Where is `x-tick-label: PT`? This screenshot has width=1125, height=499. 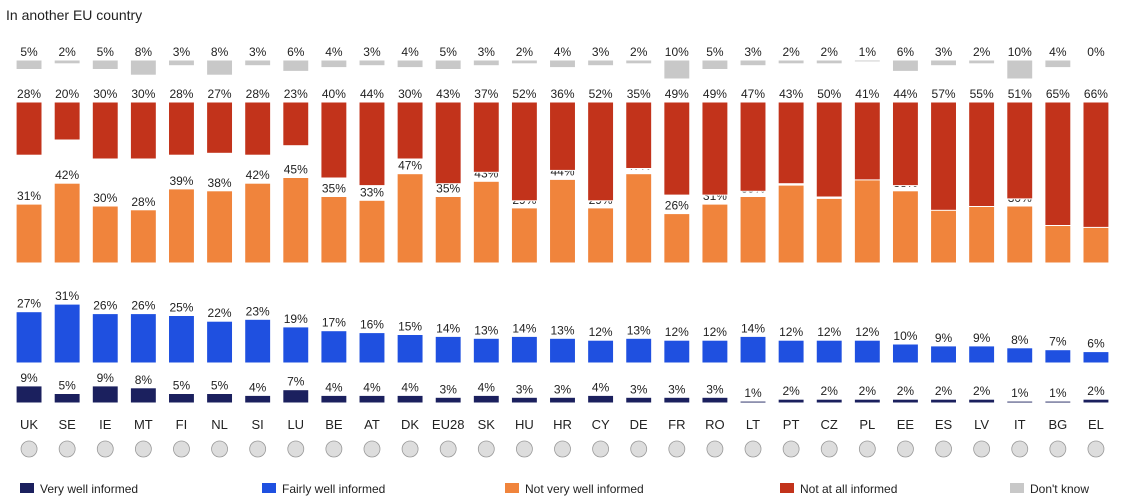 x-tick-label: PT is located at coordinates (791, 424).